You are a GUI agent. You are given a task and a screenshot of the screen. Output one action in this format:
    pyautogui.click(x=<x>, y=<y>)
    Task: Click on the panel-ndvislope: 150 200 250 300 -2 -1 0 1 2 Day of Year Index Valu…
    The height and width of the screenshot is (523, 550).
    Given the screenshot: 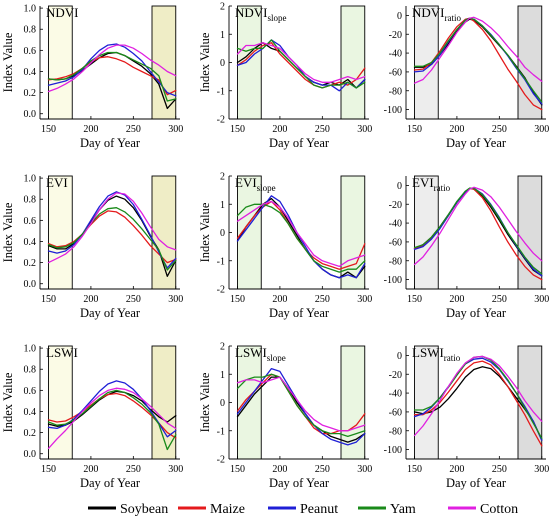 What is the action you would take?
    pyautogui.click(x=285, y=76)
    